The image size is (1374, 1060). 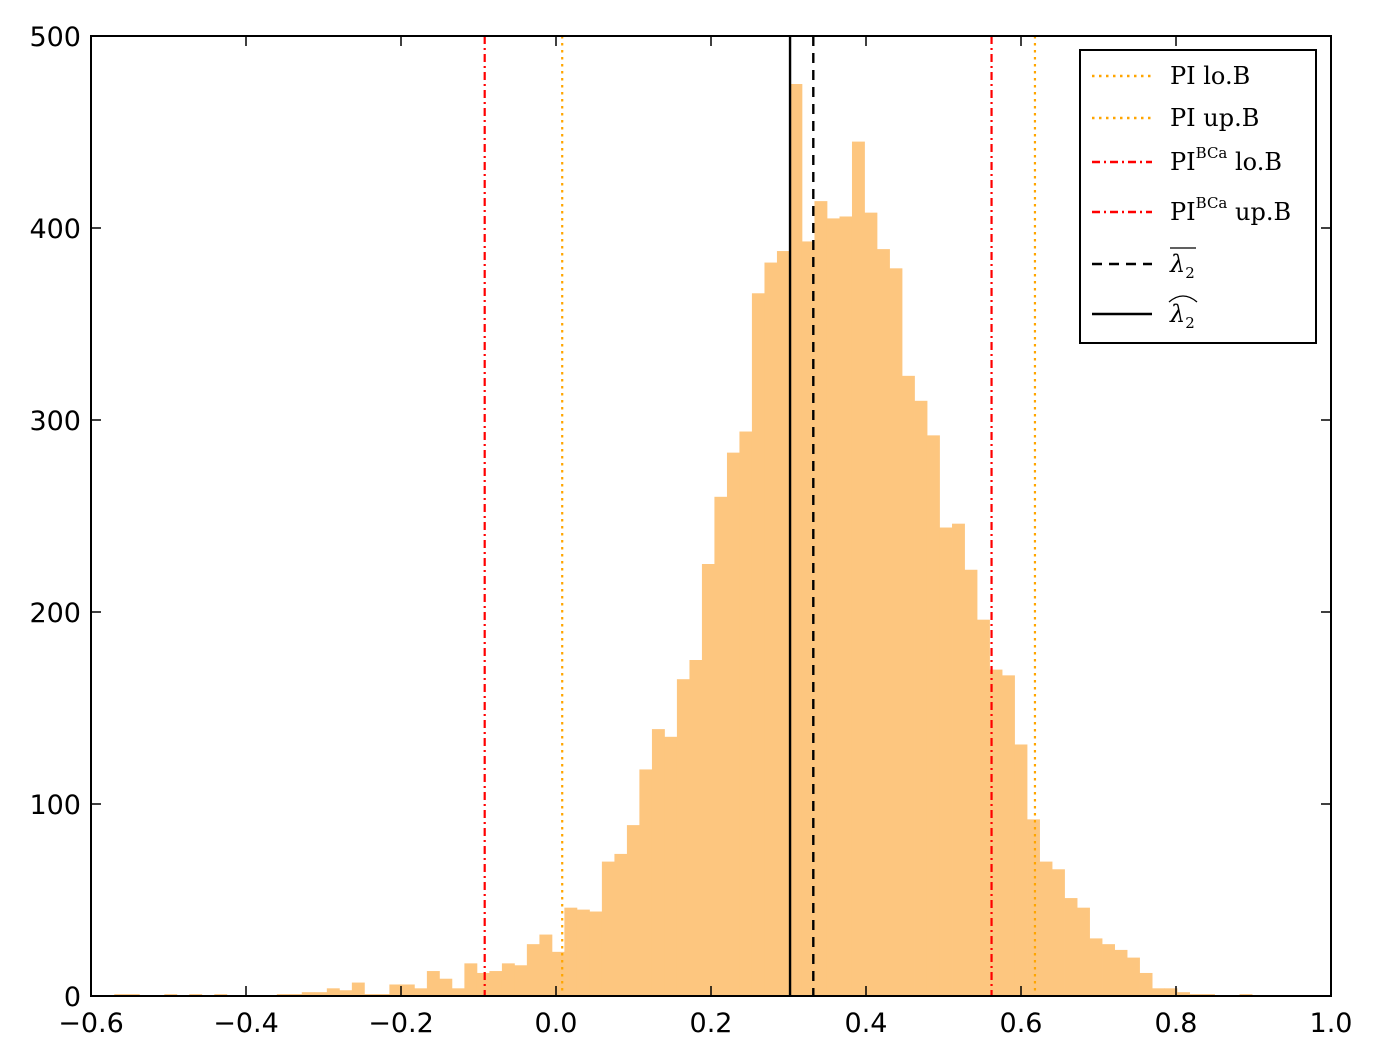 I want to click on x-tick-labels: −0.6 −0.4 −0.2 0.0 0.2 0.4 0.6 0.8 1.0, so click(x=705, y=1023).